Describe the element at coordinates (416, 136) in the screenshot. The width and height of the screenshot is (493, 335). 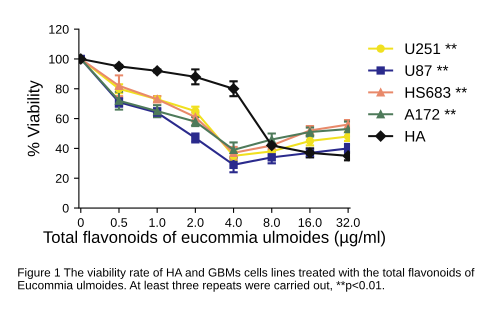
I see `legend-label: HA` at that location.